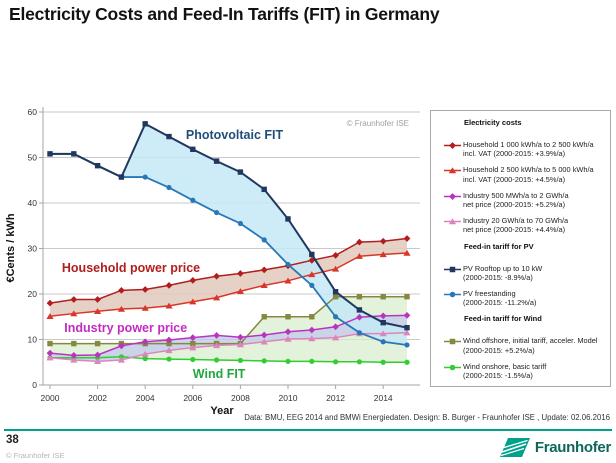 Image resolution: width=616 pixels, height=463 pixels. I want to click on x-tick-label: 2002, so click(97, 398).